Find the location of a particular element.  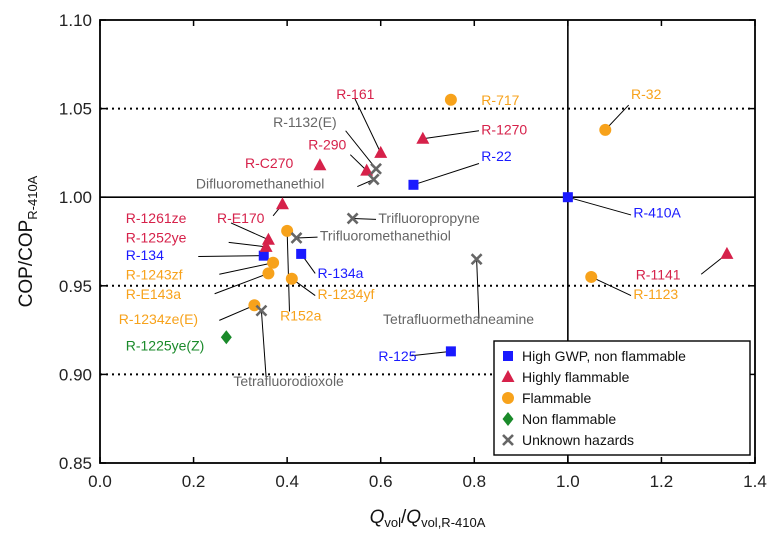

x-axis-label-sub2: vol,R-410A is located at coordinates (453, 522).